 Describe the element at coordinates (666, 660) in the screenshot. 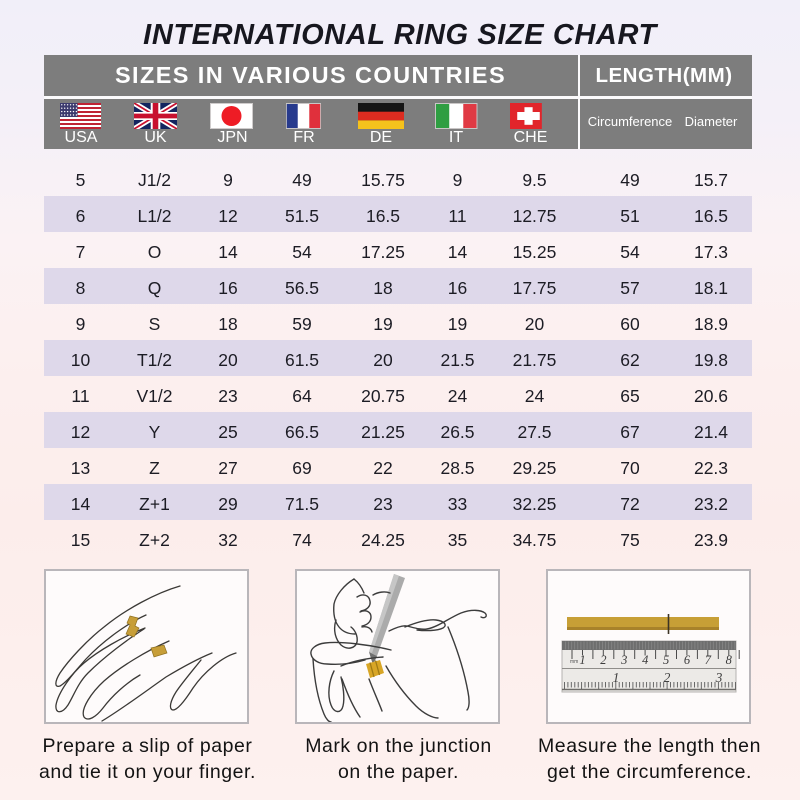

I see `svg-text: 5` at that location.